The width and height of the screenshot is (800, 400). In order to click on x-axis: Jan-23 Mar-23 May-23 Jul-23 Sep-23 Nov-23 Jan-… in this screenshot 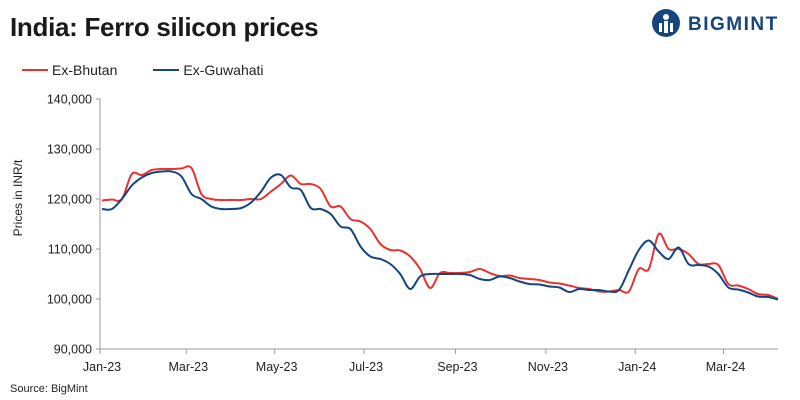, I will do `click(430, 361)`.